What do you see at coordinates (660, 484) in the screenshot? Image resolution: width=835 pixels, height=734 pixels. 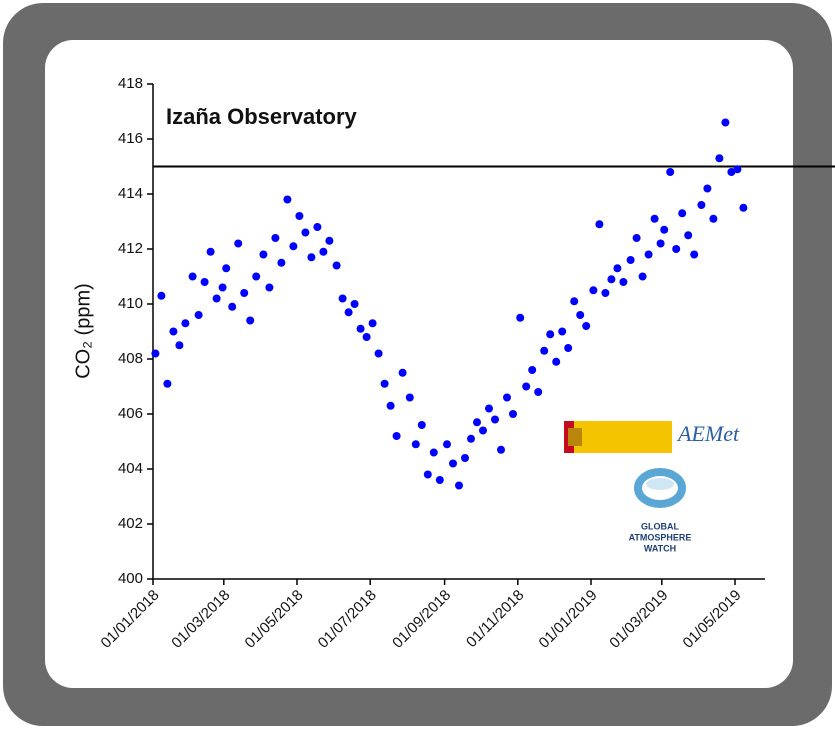 I see `logo-ring-inner` at bounding box center [660, 484].